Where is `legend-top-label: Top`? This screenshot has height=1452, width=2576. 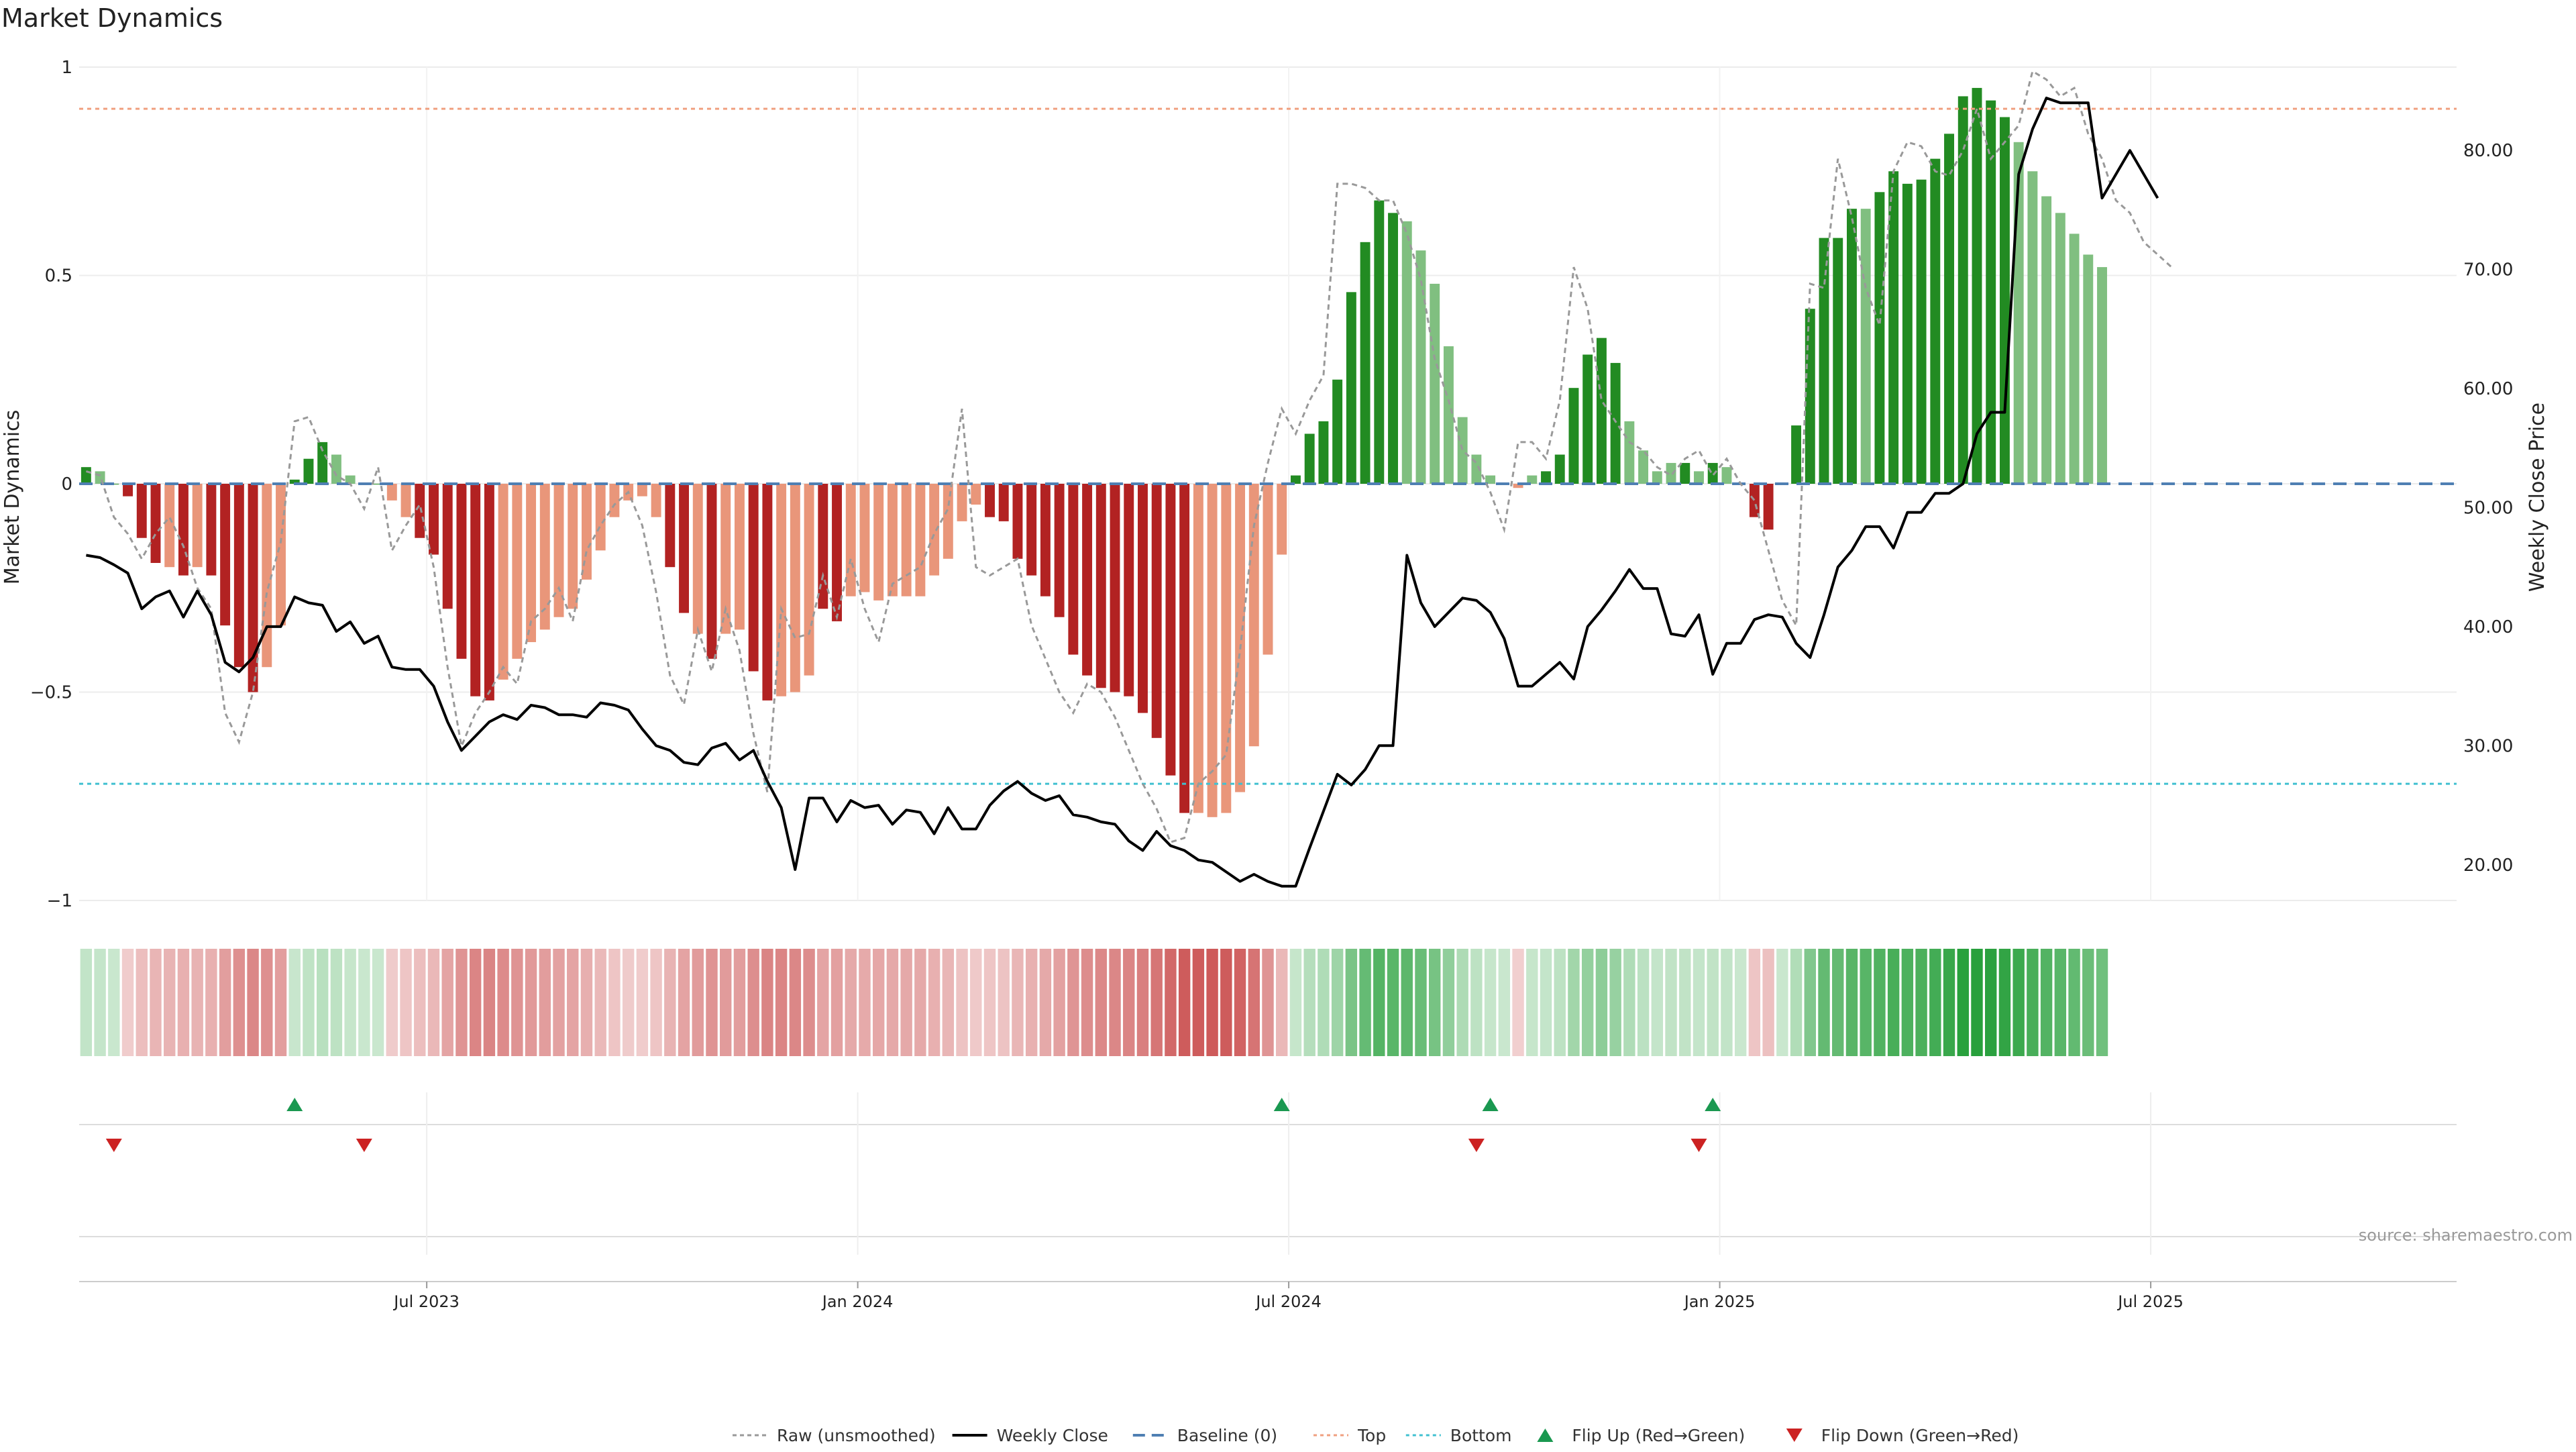
legend-top-label: Top is located at coordinates (1371, 1436).